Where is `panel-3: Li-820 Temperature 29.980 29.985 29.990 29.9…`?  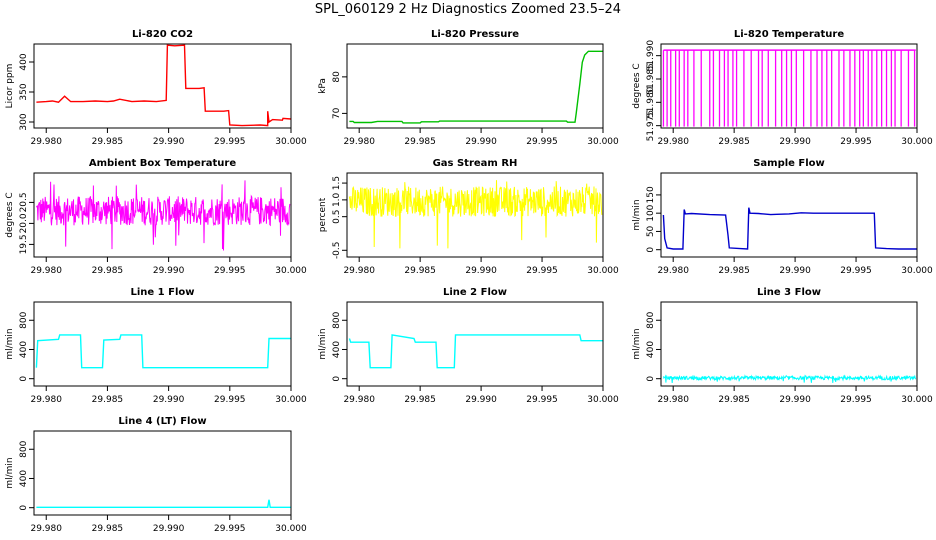
panel-3: Li-820 Temperature 29.980 29.985 29.990 29.9… is located at coordinates (782, 88).